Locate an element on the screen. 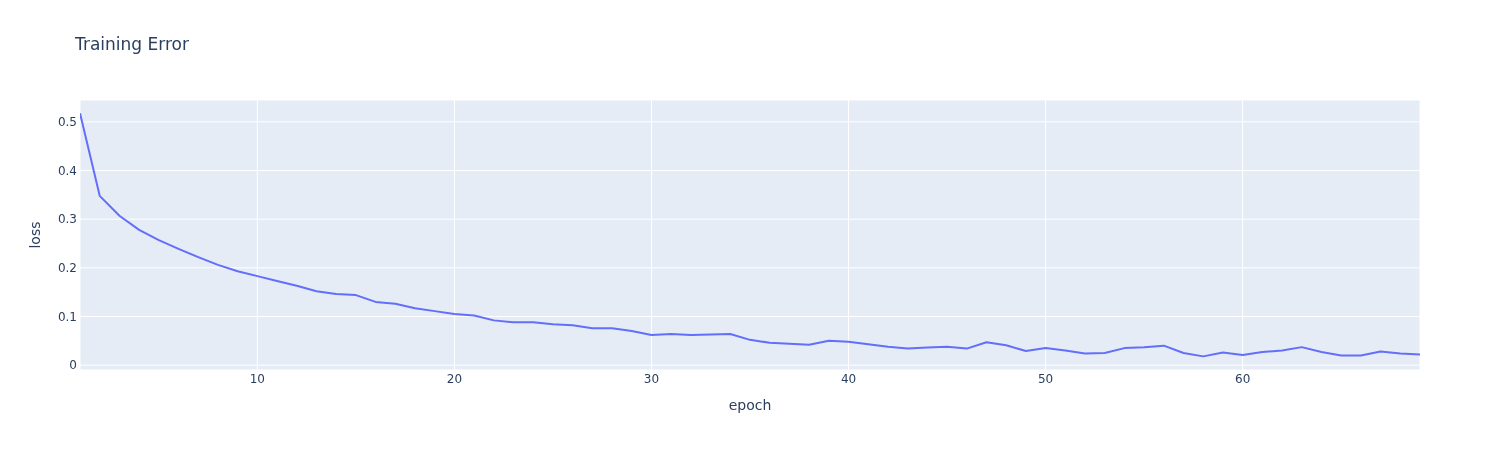 The width and height of the screenshot is (1500, 450). y-tick-label: 0 is located at coordinates (73, 365).